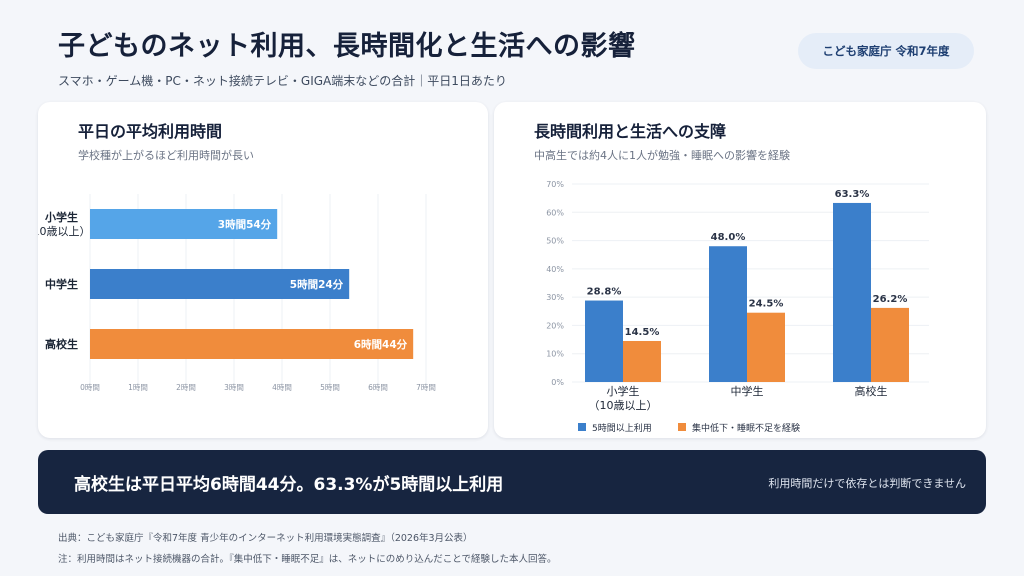 The height and width of the screenshot is (576, 1024). What do you see at coordinates (867, 483) in the screenshot?
I see `key-finding-note: 利用時間だけで依存とは判断できません` at bounding box center [867, 483].